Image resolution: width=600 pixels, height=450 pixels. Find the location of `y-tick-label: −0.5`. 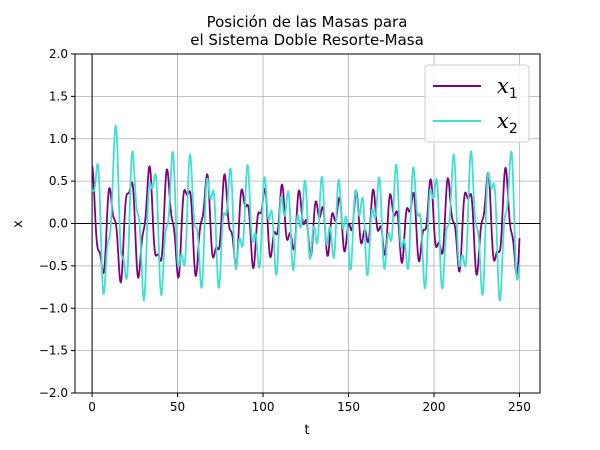

y-tick-label: −0.5 is located at coordinates (53, 266).